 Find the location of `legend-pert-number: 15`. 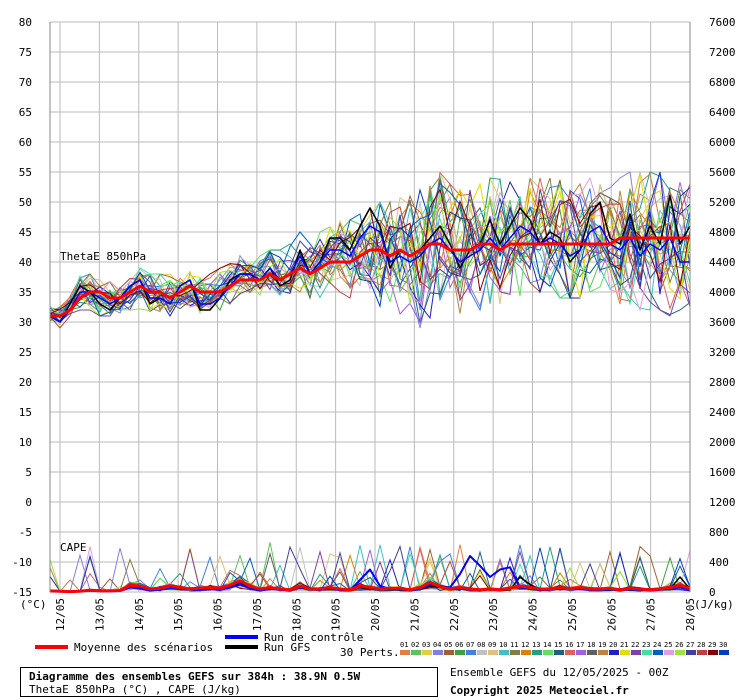

legend-pert-number: 15 is located at coordinates (558, 645).